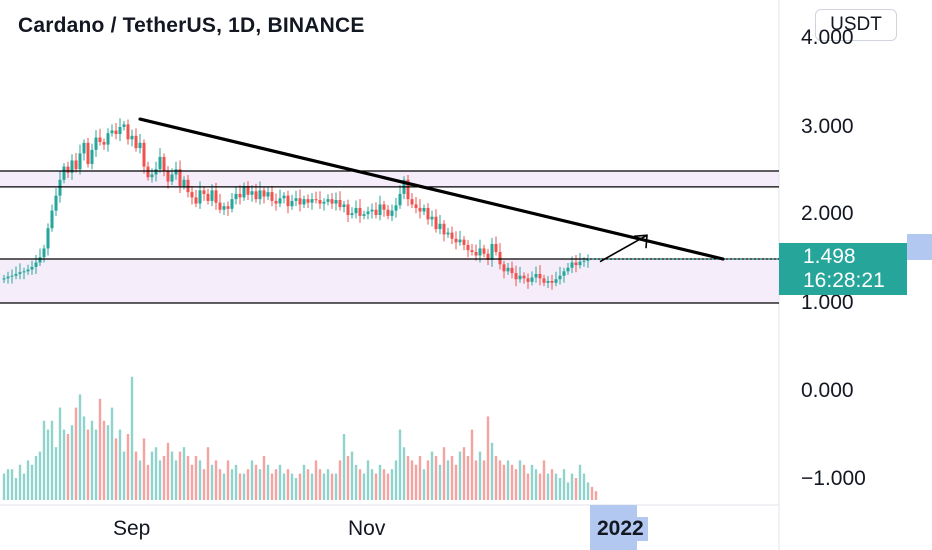  Describe the element at coordinates (389, 281) in the screenshot. I see `support-resistance-zone` at that location.